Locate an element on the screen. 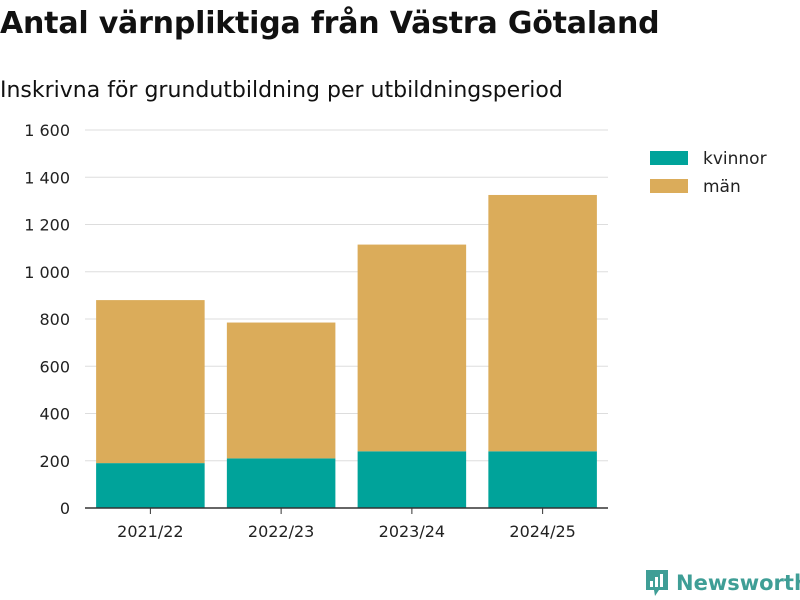 The height and width of the screenshot is (600, 800). x-tick-label: 2024/25 is located at coordinates (542, 531).